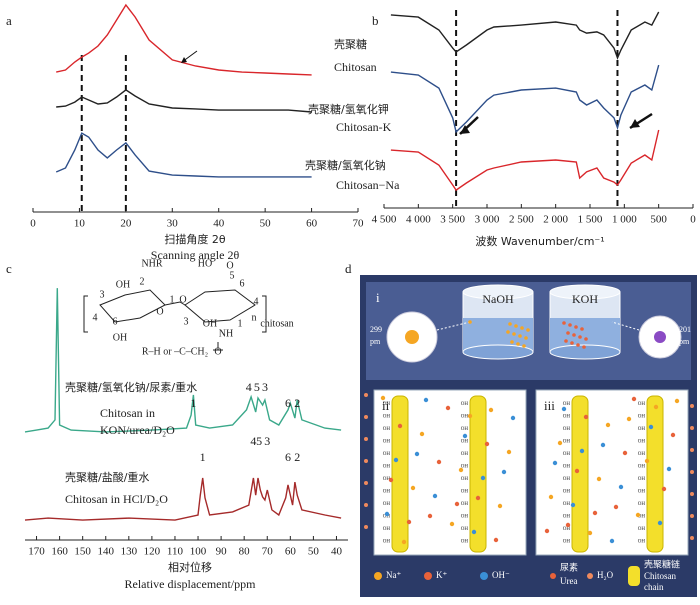 The width and height of the screenshot is (700, 605). What do you see at coordinates (190, 567) in the screenshot?
I see `x-axis-label: 相对位移` at bounding box center [190, 567].